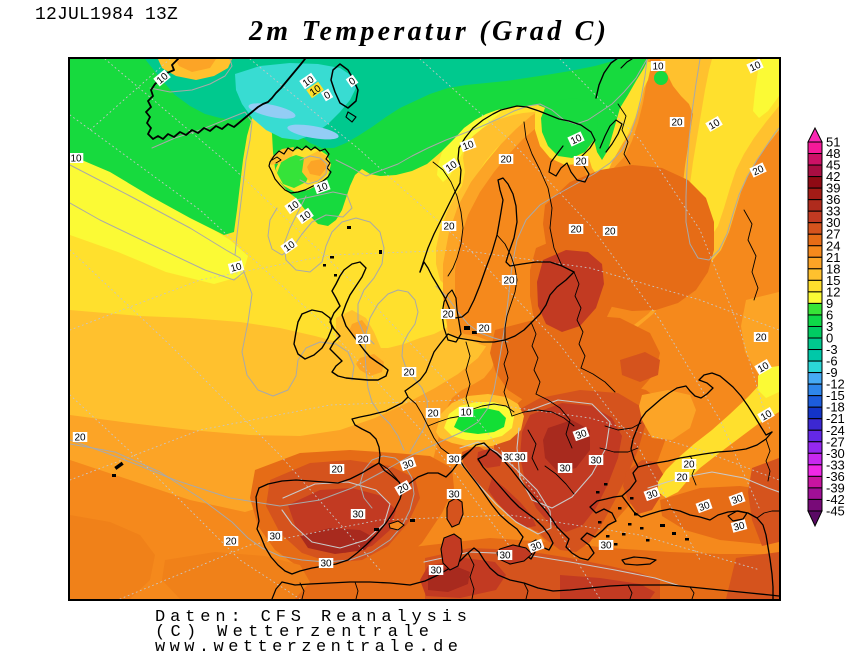 This screenshot has width=850, height=657. I want to click on svg-text: 39, so click(833, 188).